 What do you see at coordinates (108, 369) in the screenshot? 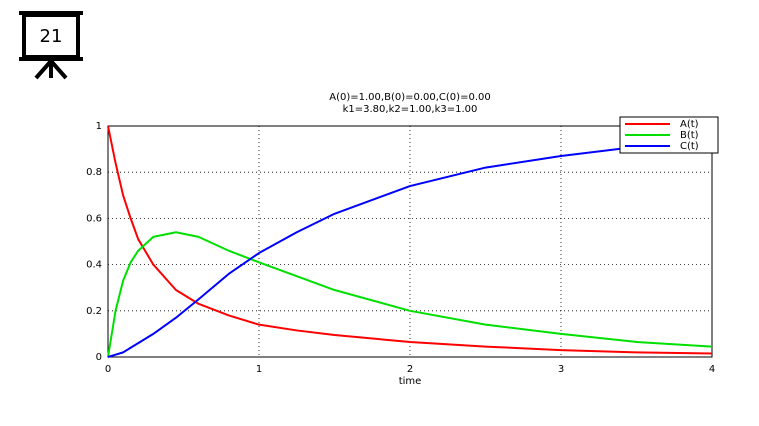
I see `x-tick-label: 0` at bounding box center [108, 369].